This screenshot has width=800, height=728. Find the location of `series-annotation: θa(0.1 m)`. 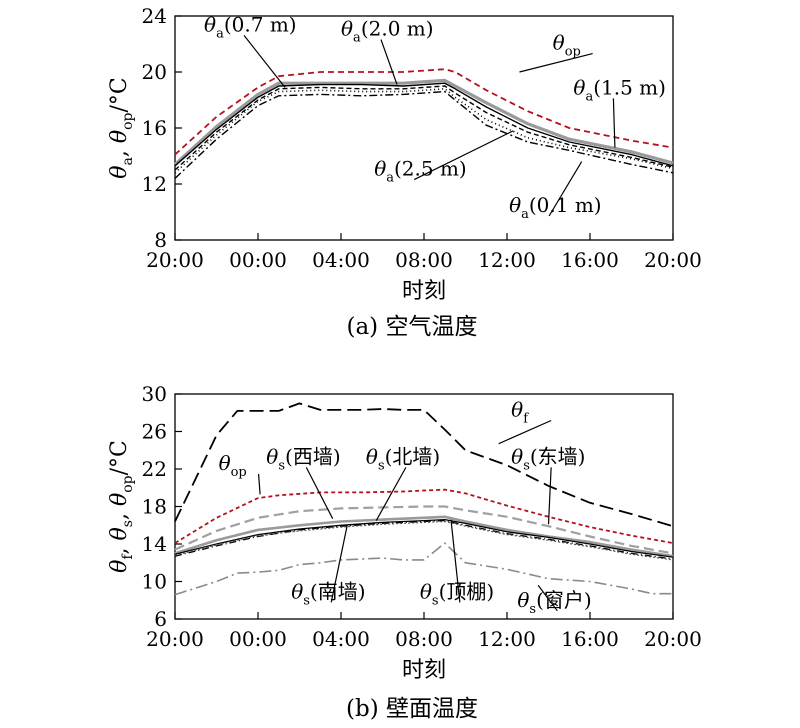

series-annotation: θa(0.1 m) is located at coordinates (555, 207).